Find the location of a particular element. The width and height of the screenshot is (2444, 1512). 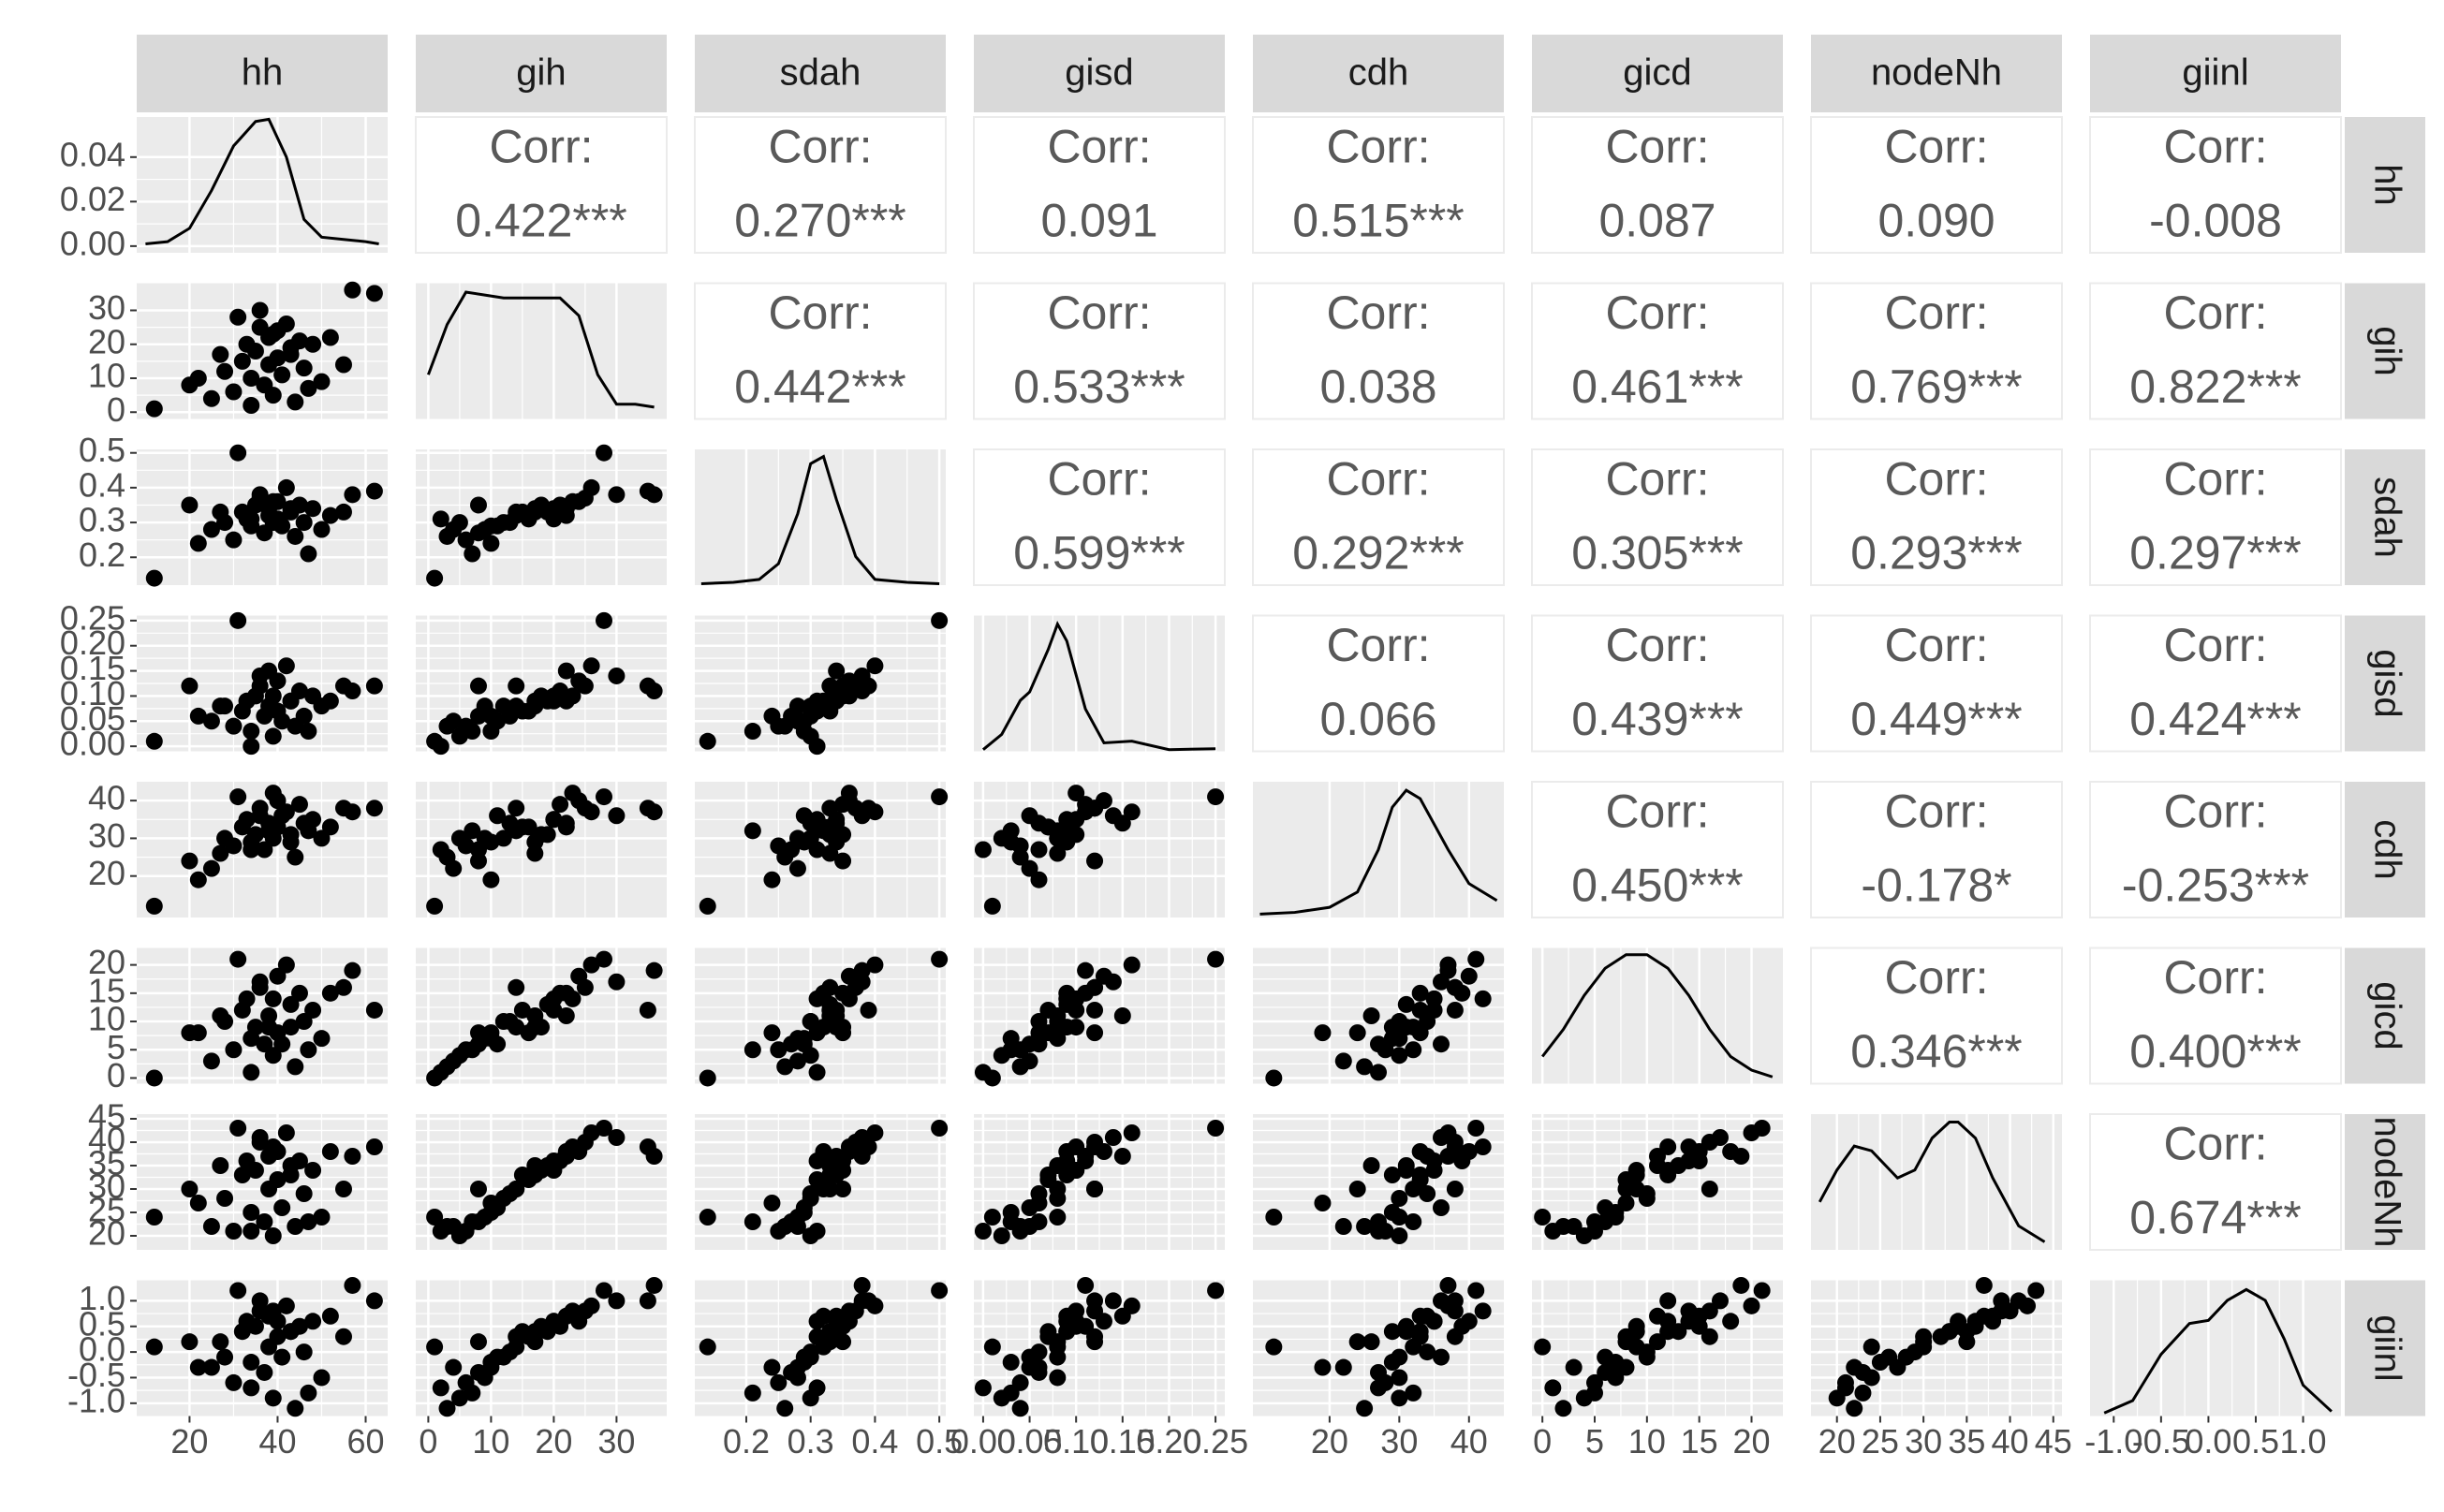

y-tick-label: -1.0 is located at coordinates (96, 1400).